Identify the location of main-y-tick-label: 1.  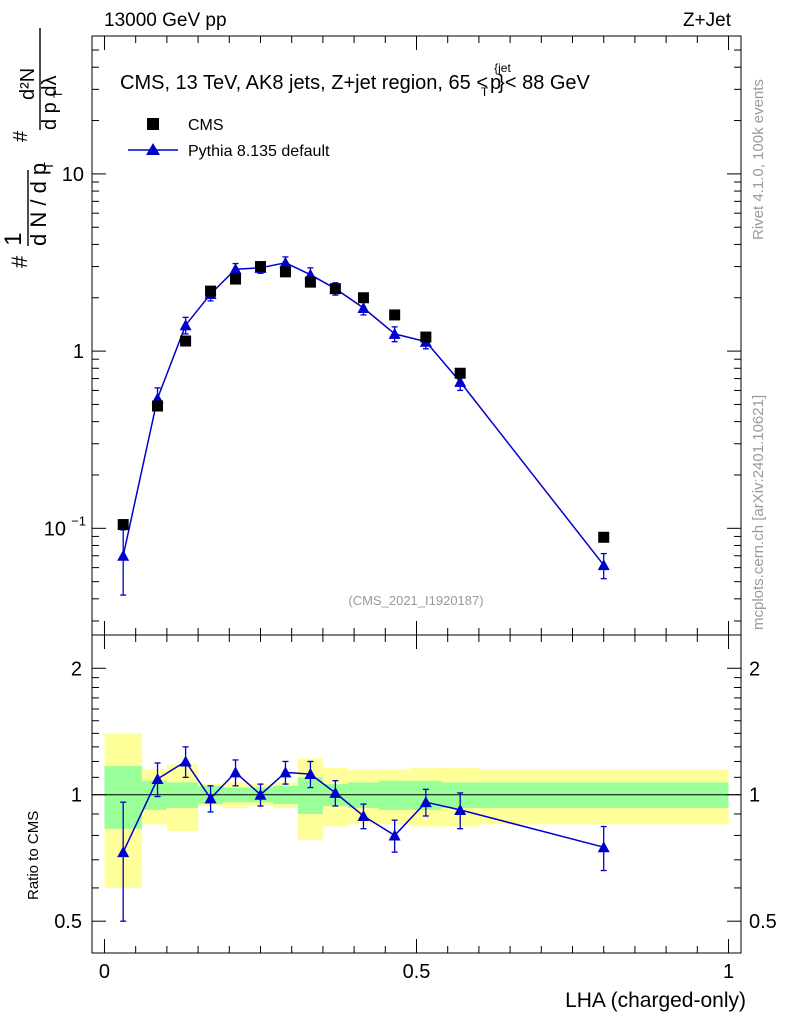
(78, 352).